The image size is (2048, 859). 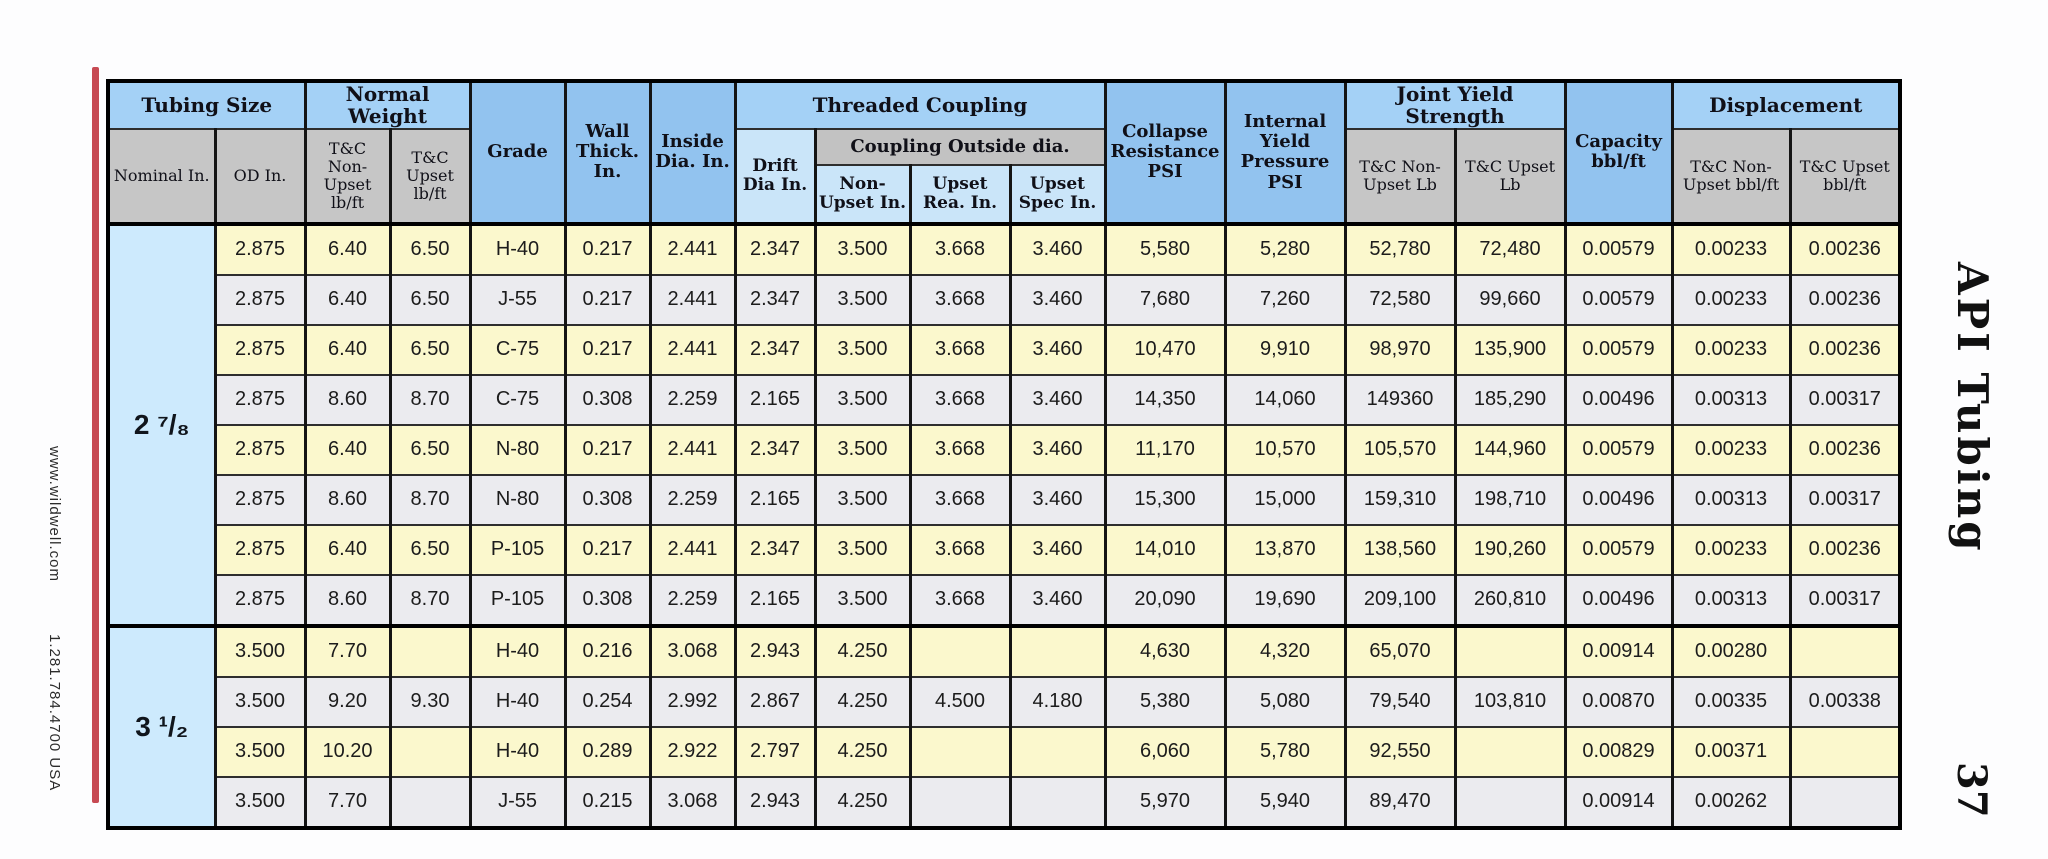 What do you see at coordinates (1165, 549) in the screenshot?
I see `cell-collapse_resistance: 14,010` at bounding box center [1165, 549].